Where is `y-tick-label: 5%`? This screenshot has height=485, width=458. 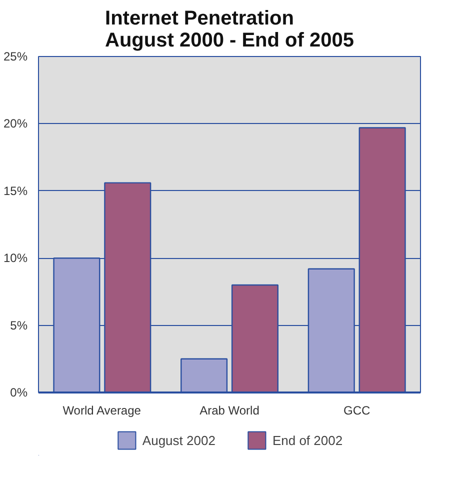
y-tick-label: 5% is located at coordinates (19, 325).